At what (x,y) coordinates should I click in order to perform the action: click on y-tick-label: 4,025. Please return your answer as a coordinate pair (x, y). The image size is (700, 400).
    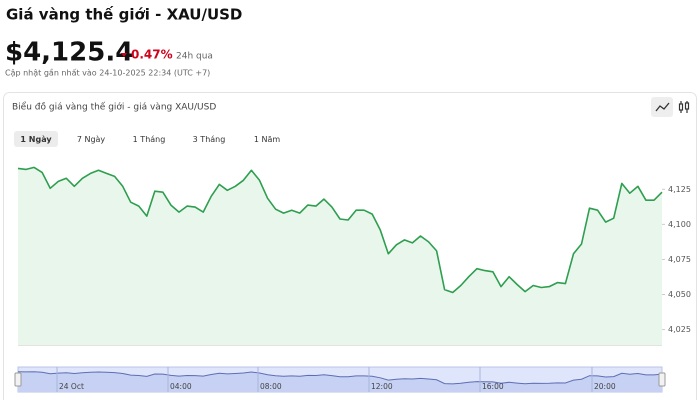
    Looking at the image, I should click on (679, 329).